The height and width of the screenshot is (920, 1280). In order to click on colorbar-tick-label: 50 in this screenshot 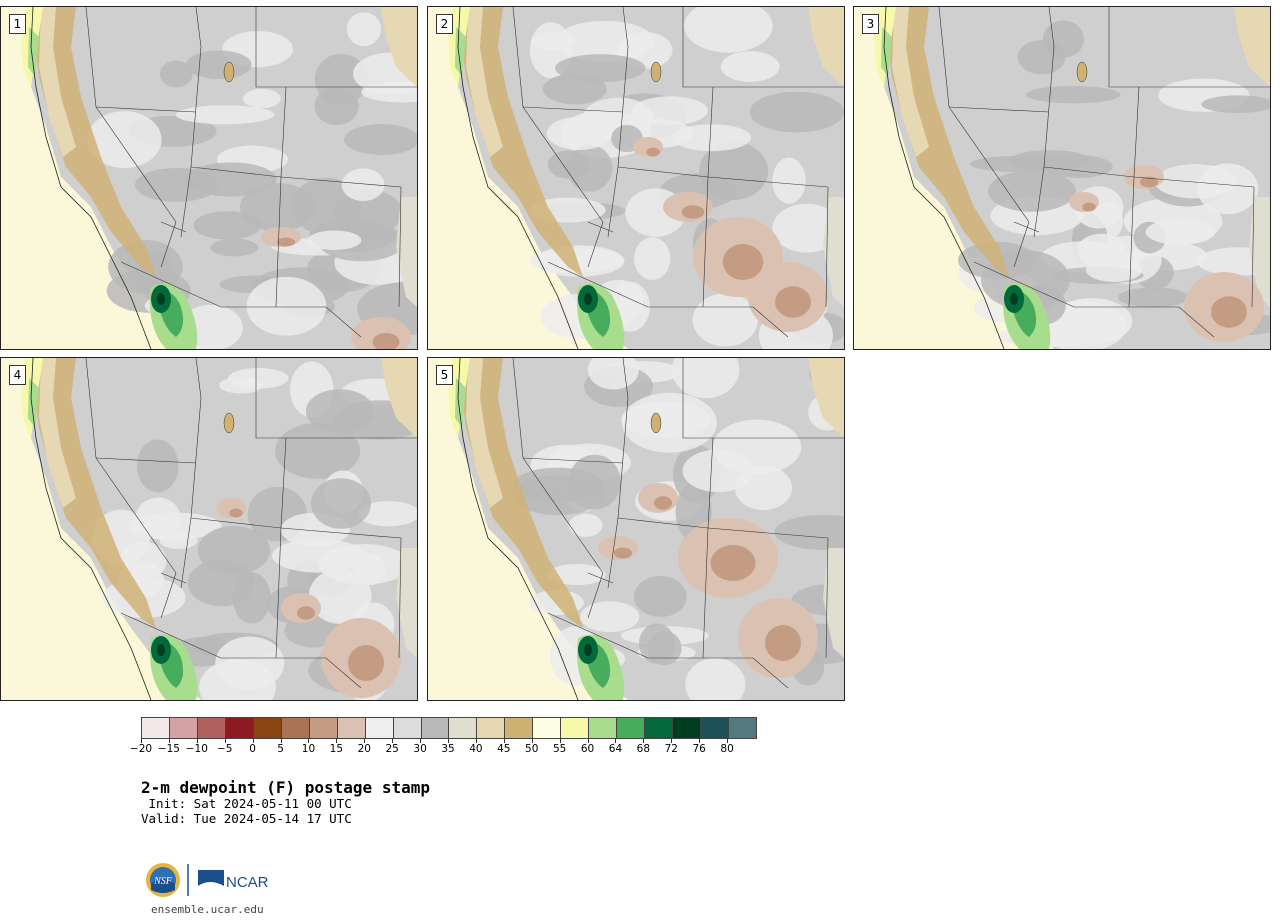, I will do `click(532, 749)`.